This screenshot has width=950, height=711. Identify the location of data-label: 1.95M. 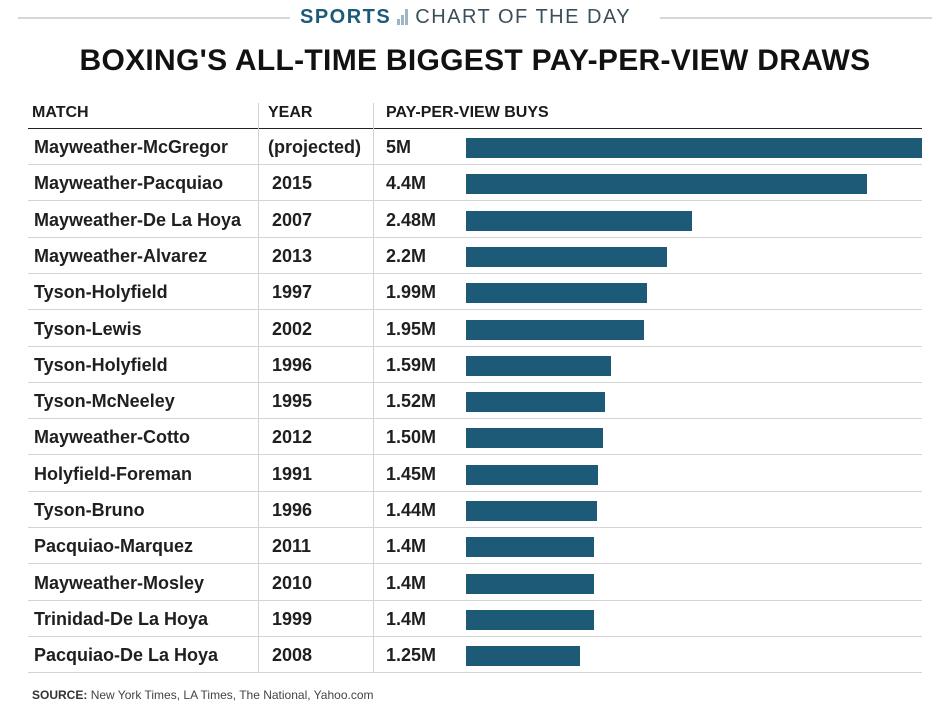
(411, 328).